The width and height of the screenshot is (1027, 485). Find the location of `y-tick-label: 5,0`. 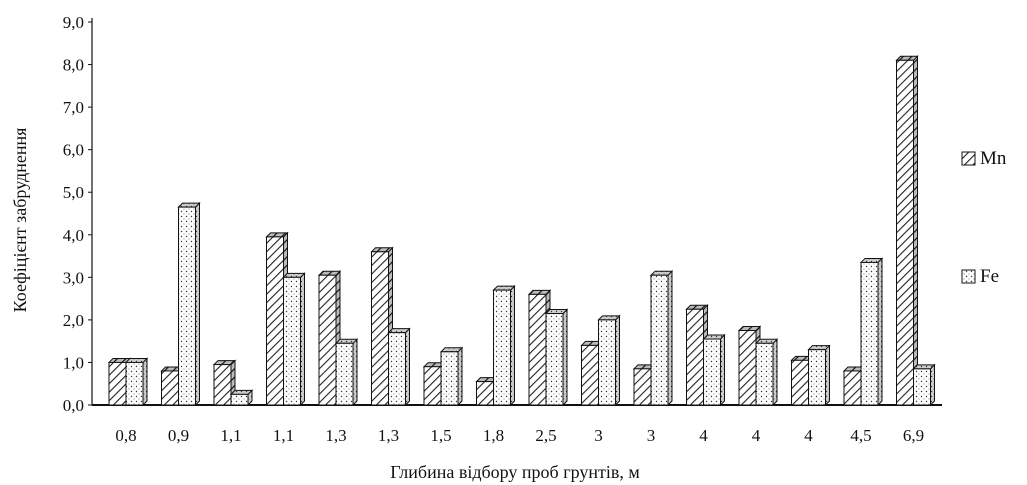

y-tick-label: 5,0 is located at coordinates (73, 192).